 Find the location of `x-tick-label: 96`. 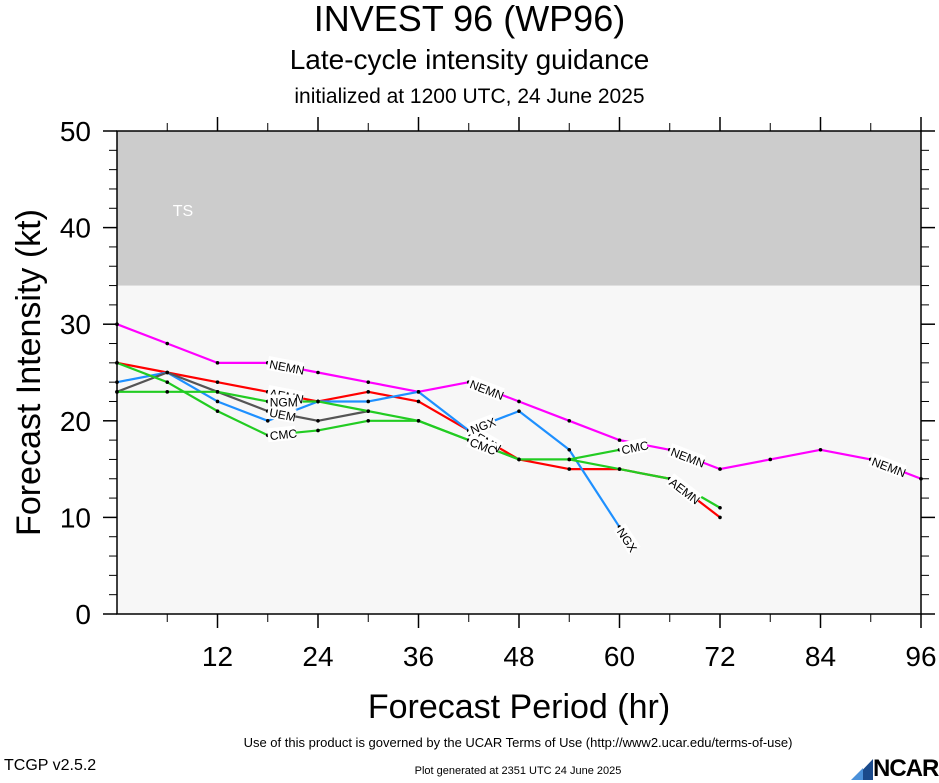

x-tick-label: 96 is located at coordinates (920, 656).